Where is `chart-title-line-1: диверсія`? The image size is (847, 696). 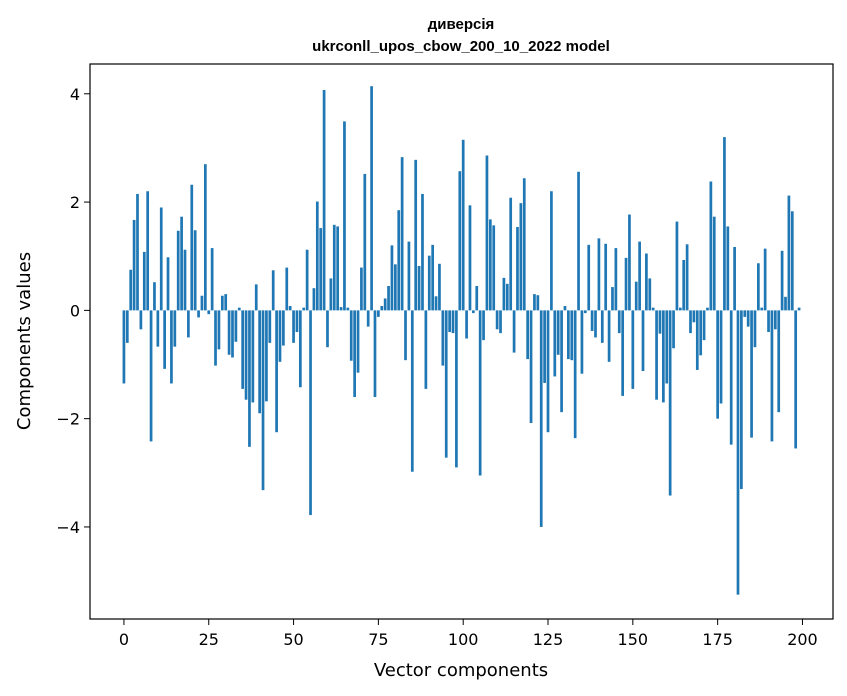
chart-title-line-1: диверсія is located at coordinates (461, 24).